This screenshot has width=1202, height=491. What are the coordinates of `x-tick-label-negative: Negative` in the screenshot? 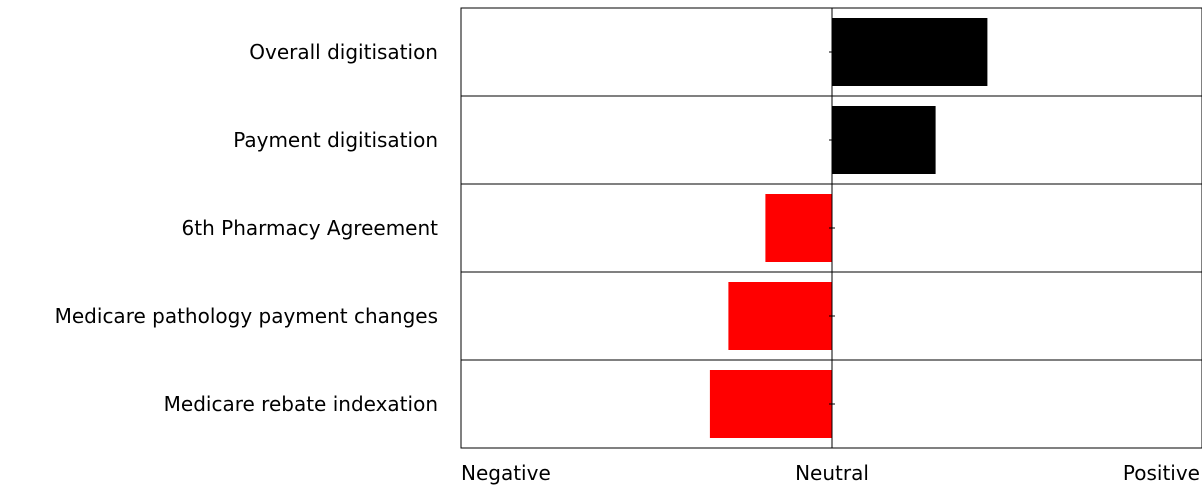 It's located at (506, 473).